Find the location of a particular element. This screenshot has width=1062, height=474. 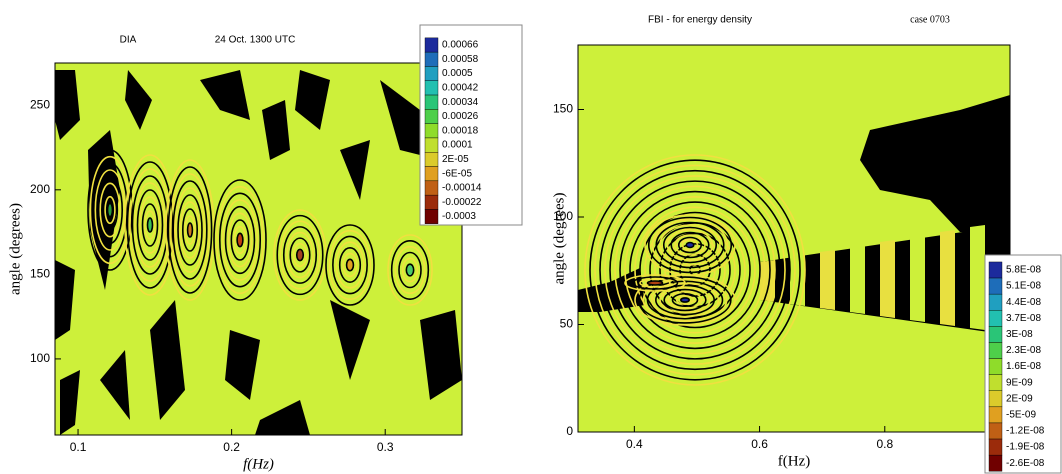

colorbar-label: 3.7E-08 is located at coordinates (1023, 318).